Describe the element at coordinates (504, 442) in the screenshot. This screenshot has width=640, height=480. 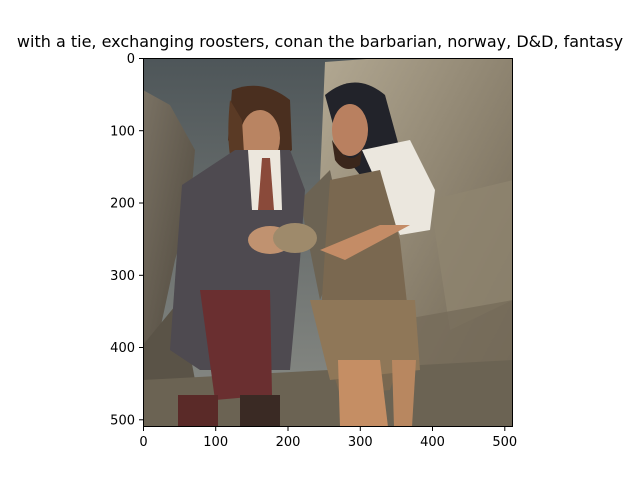
I see `x-tick-label: 500` at that location.